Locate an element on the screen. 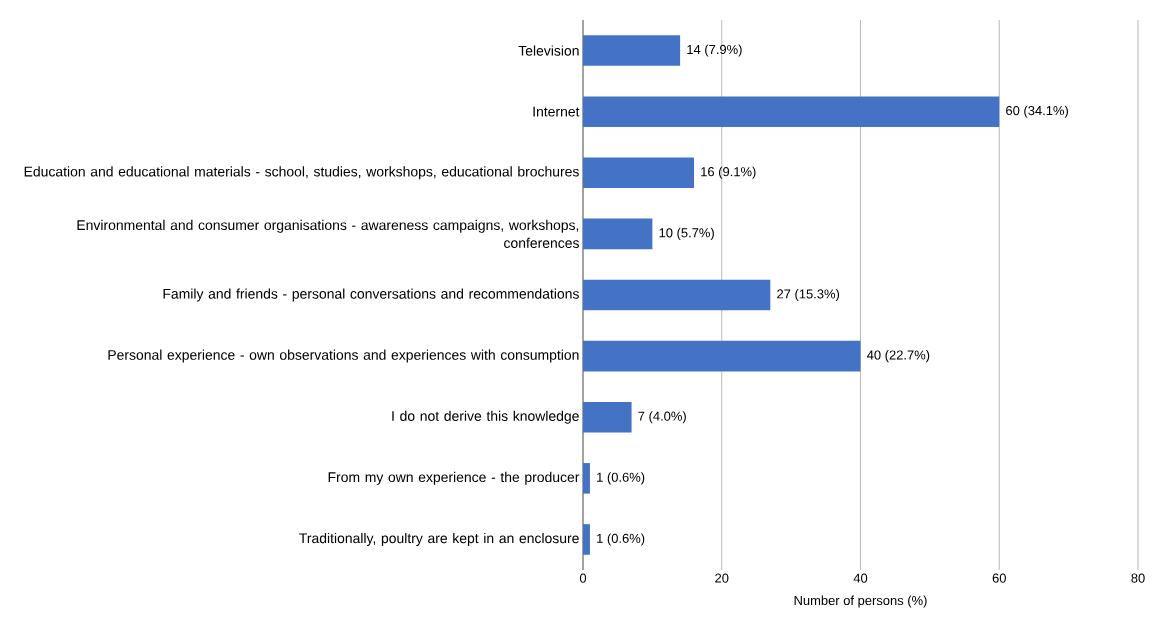 This screenshot has height=636, width=1154. y-tick-label: Internet is located at coordinates (556, 111).